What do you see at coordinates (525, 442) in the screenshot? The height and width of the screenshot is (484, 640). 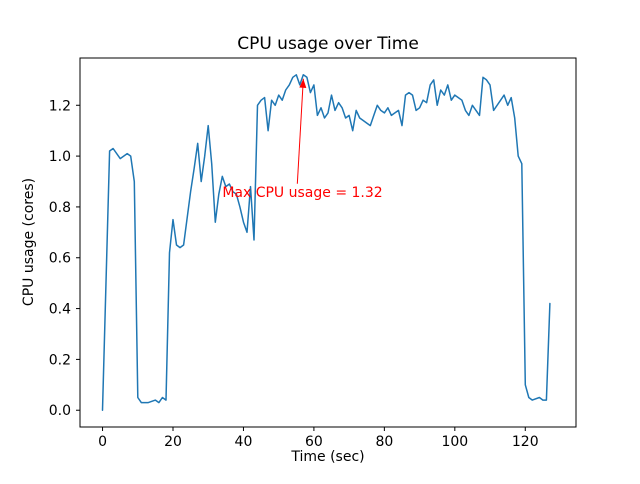 I see `x-tick-label: 120` at bounding box center [525, 442].